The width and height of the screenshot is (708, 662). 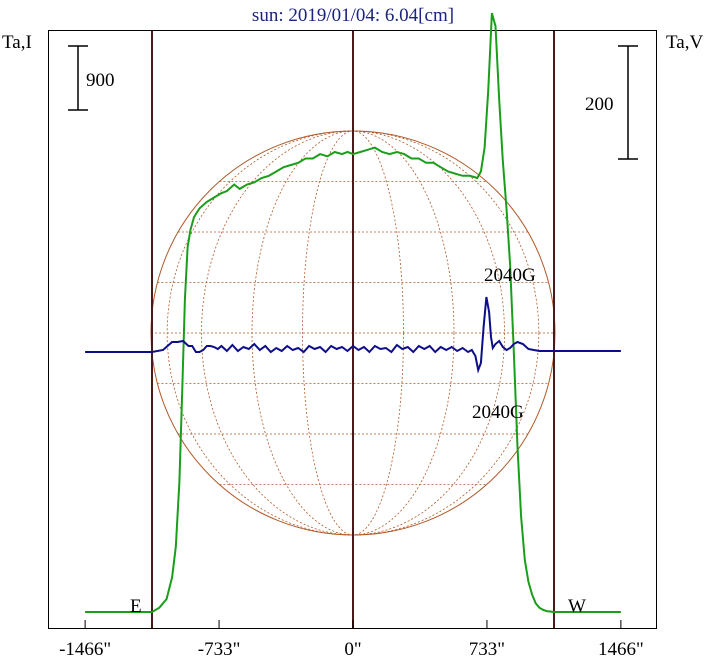 I want to click on chart-title: sun: 2019/01/04: 6.04[cm], so click(x=353, y=15).